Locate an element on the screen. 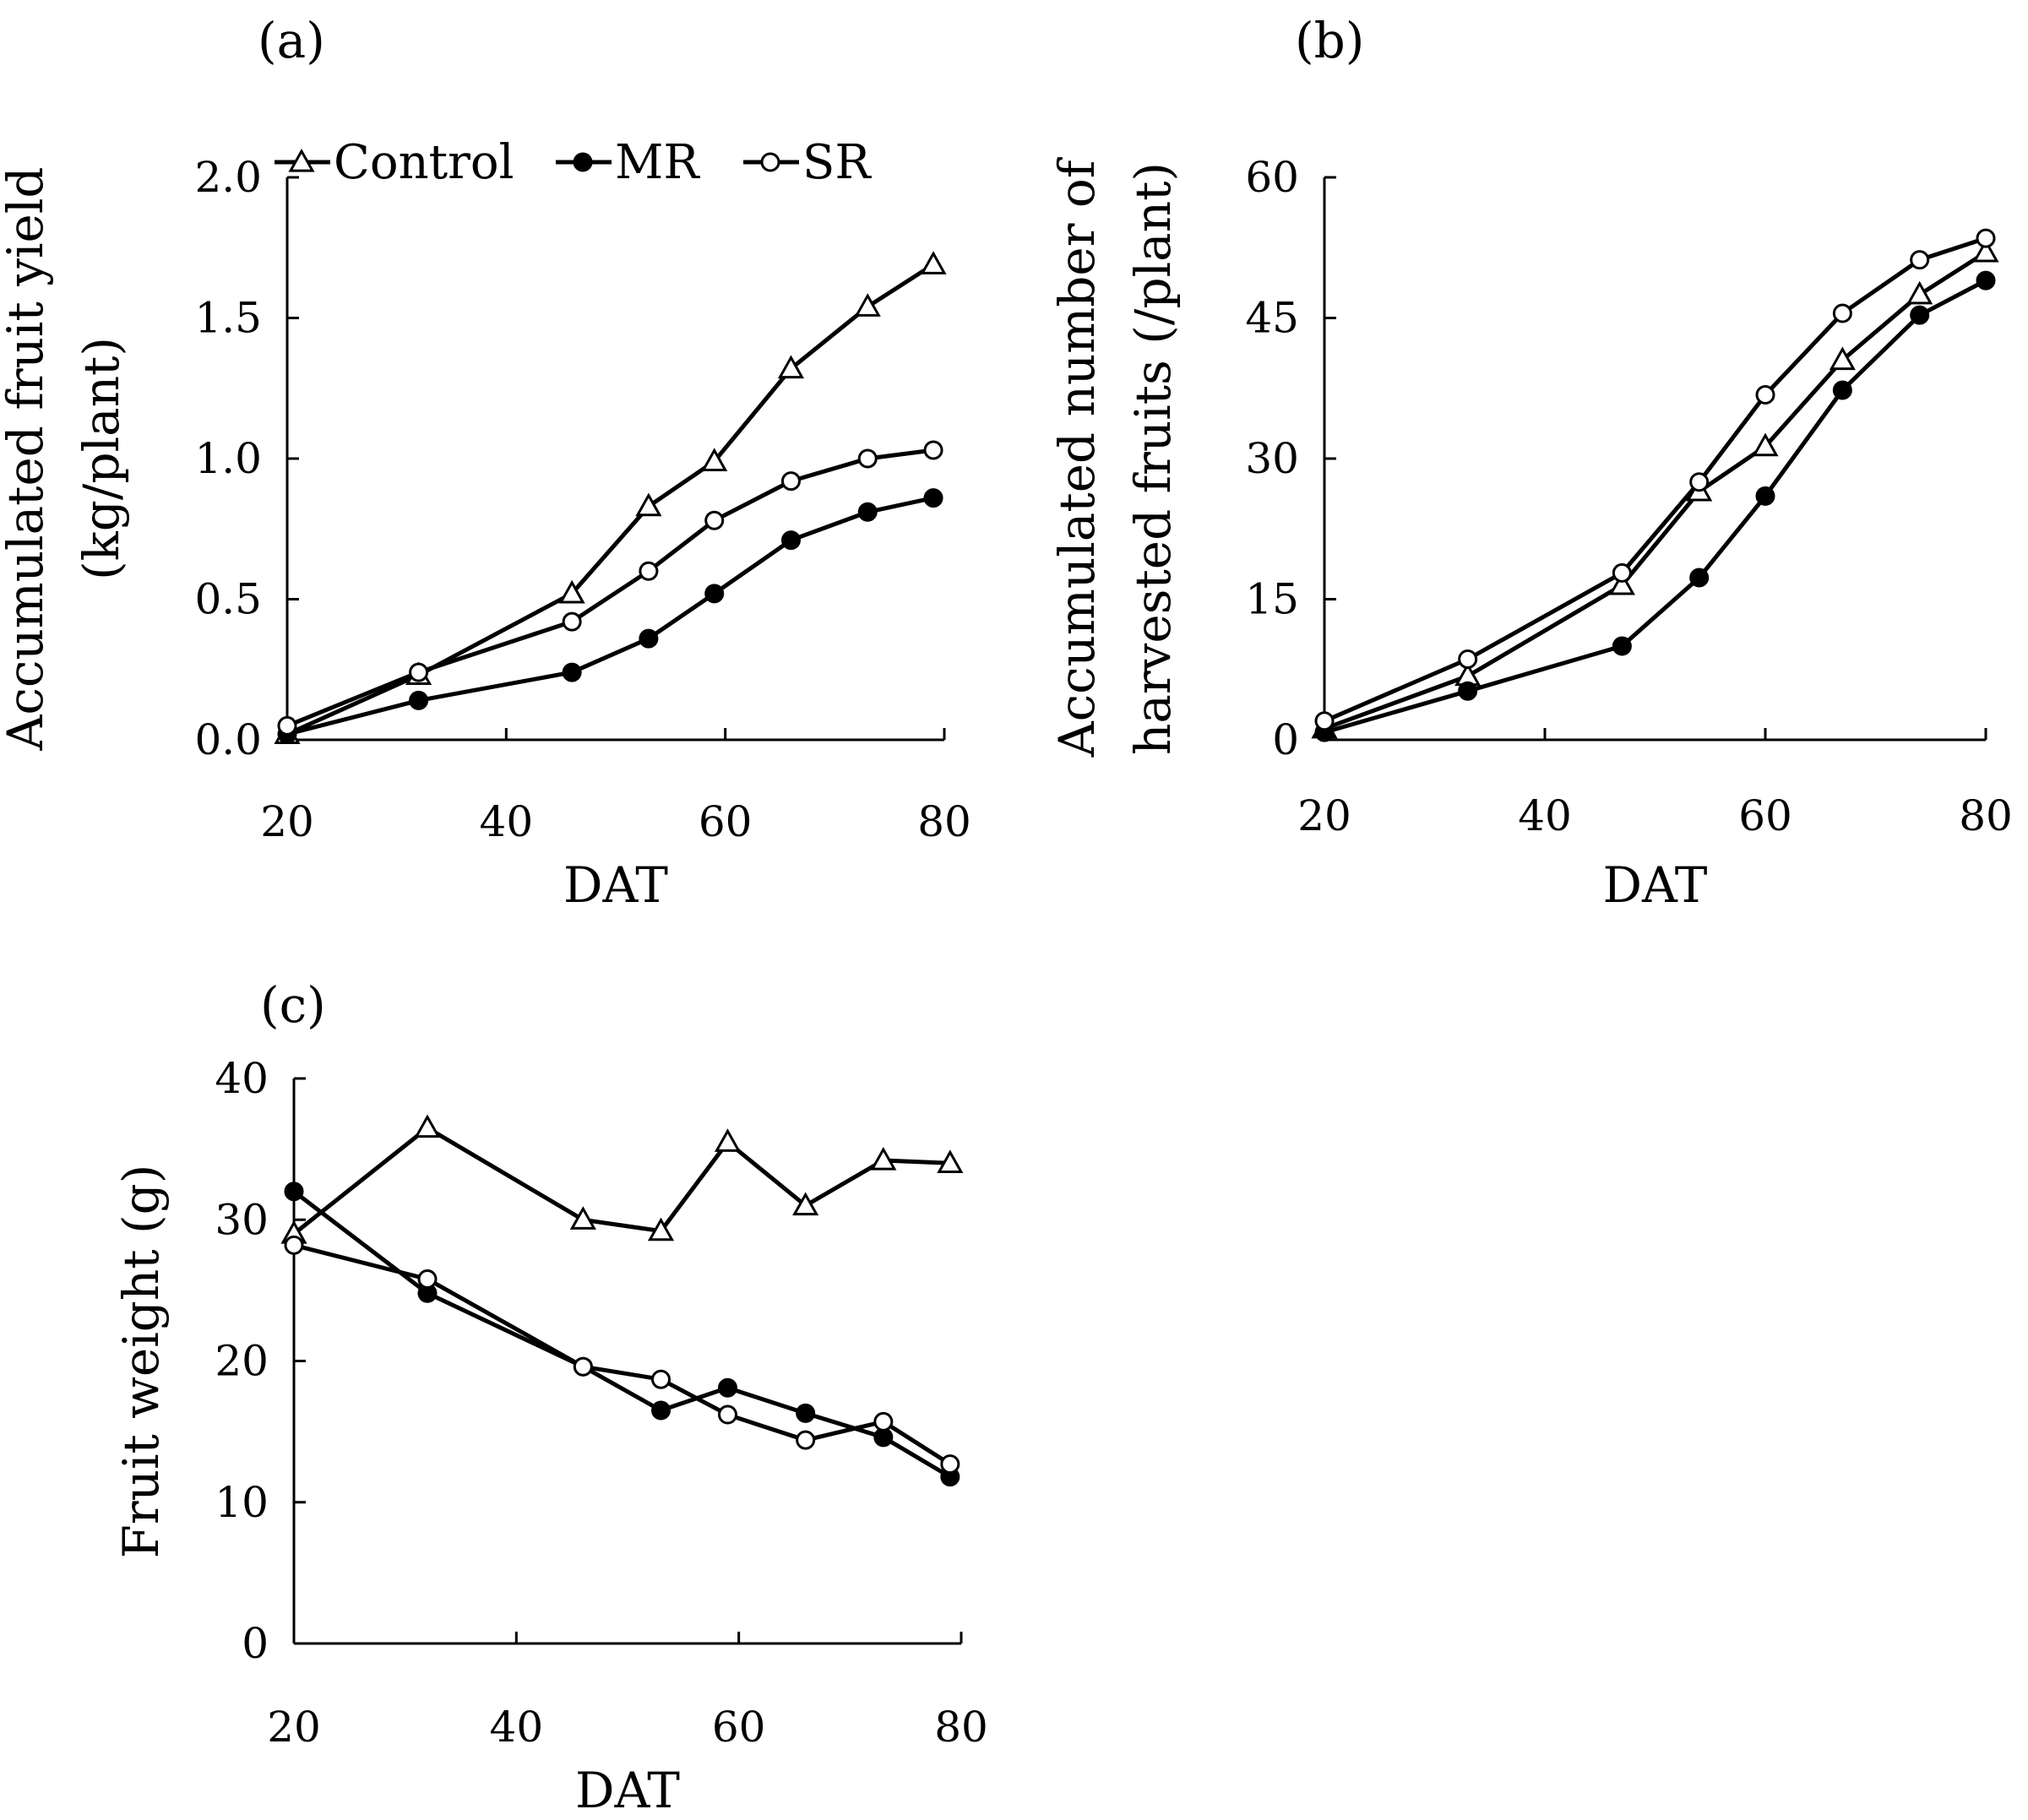 The image size is (2028, 1820). chart-c-y-axis-title: Fruit weight (g) is located at coordinates (141, 1362).